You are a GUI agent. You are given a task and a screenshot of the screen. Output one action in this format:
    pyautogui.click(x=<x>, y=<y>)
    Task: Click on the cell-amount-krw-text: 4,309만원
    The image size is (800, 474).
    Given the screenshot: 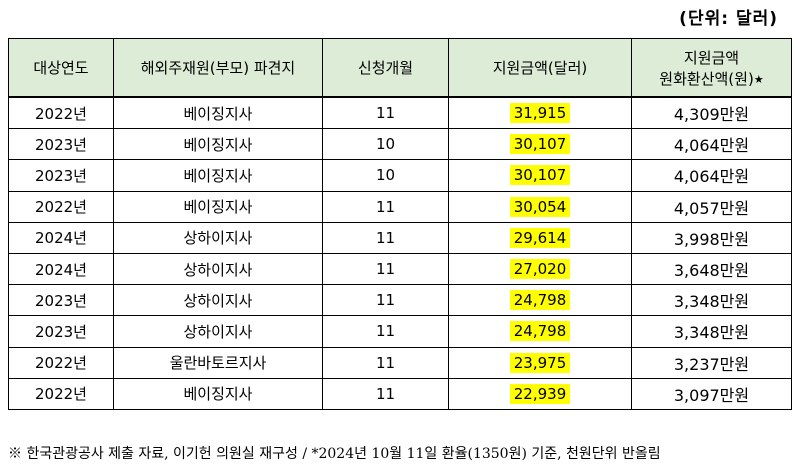 What is the action you would take?
    pyautogui.click(x=711, y=115)
    